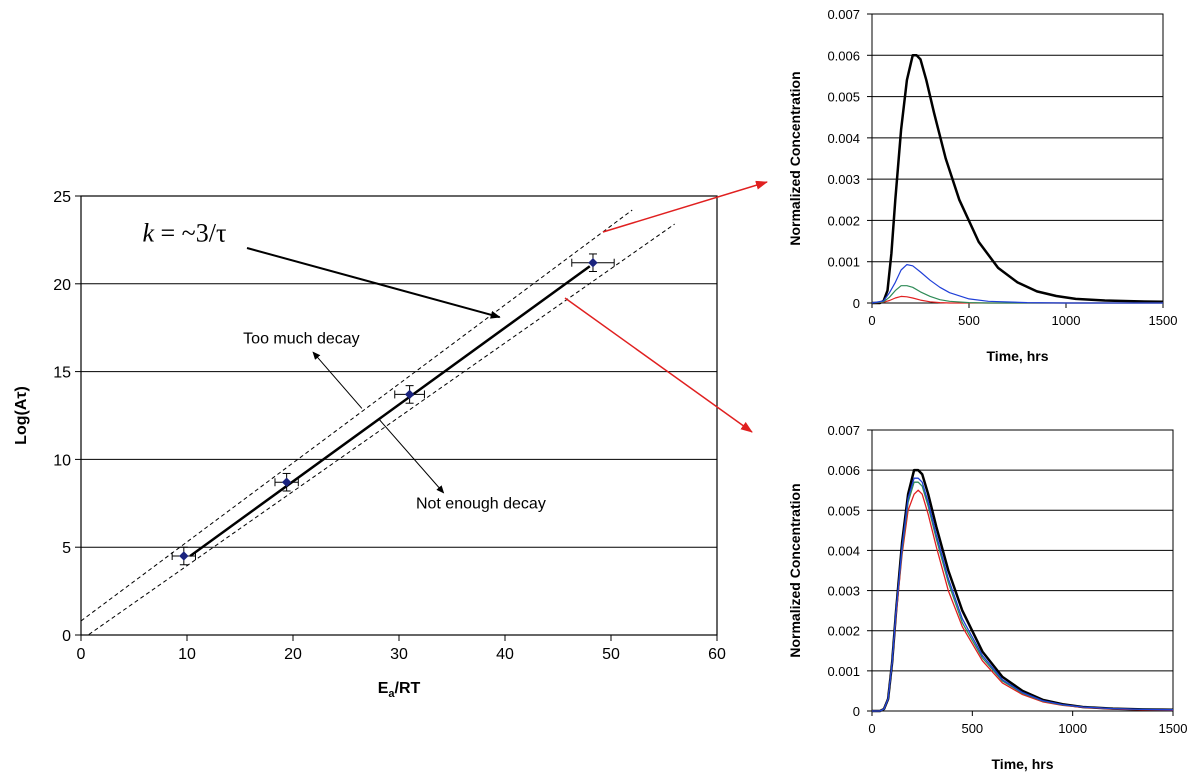 This screenshot has width=1192, height=781. Describe the element at coordinates (399, 690) in the screenshot. I see `x-axis-title: Ea/RT` at that location.